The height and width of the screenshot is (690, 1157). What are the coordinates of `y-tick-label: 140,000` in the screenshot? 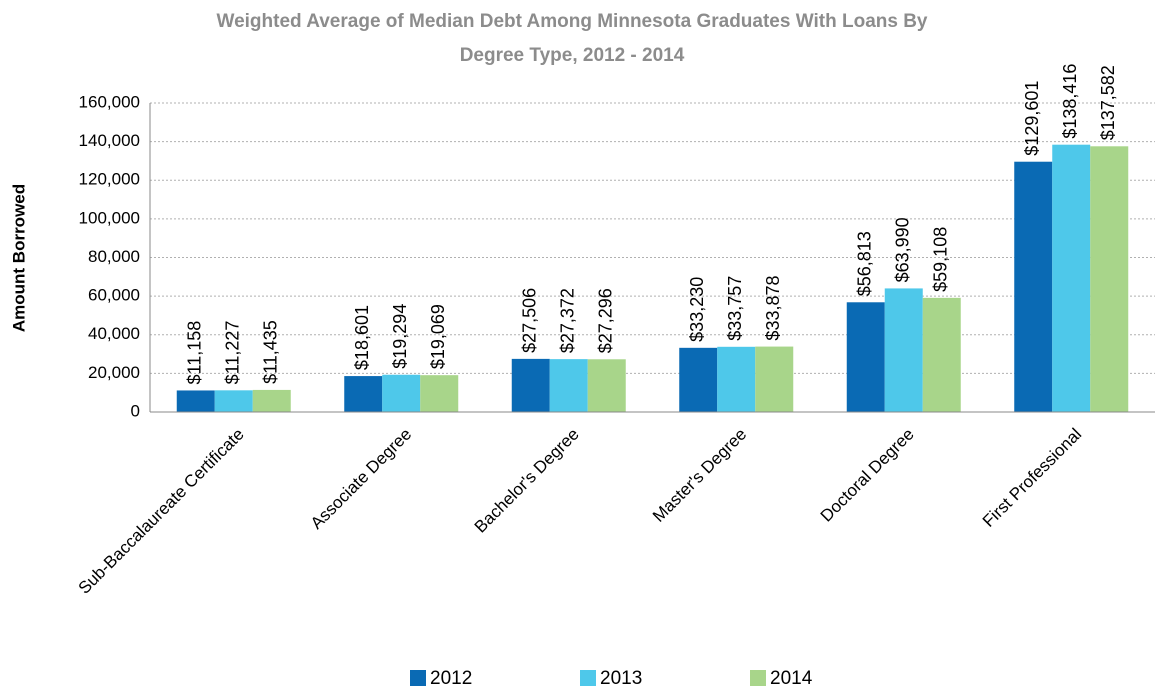 It's located at (109, 140).